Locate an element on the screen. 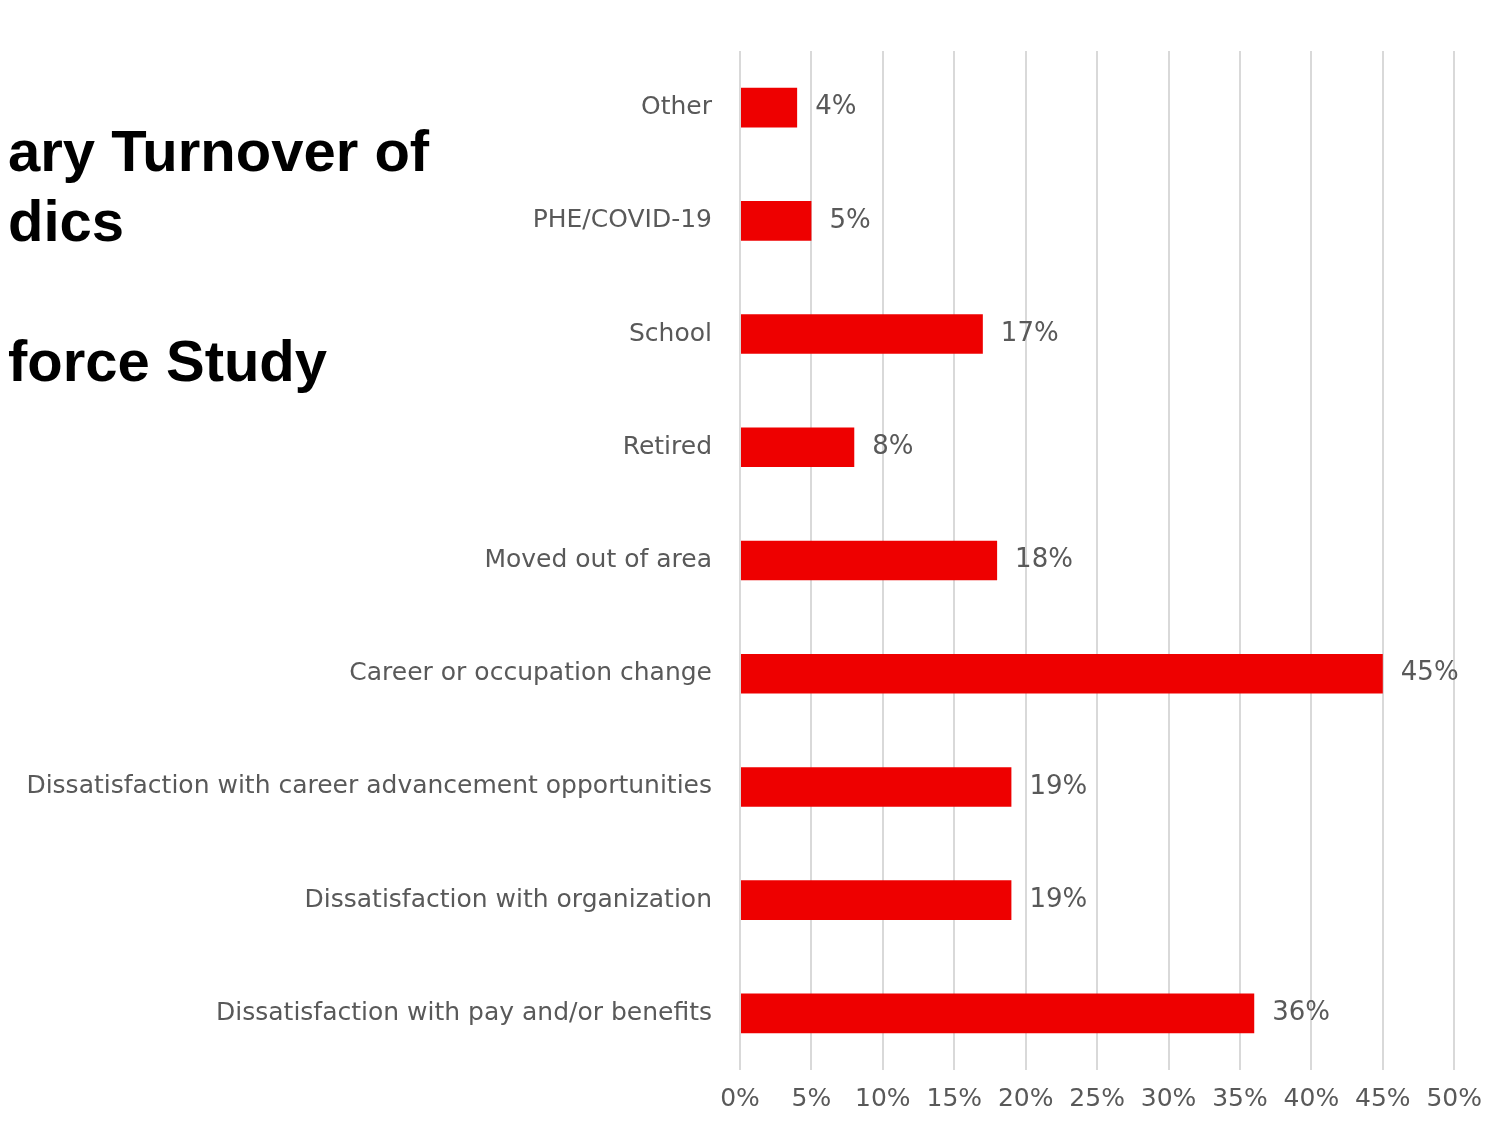 The height and width of the screenshot is (1136, 1504). y-tick-label: School is located at coordinates (670, 332).